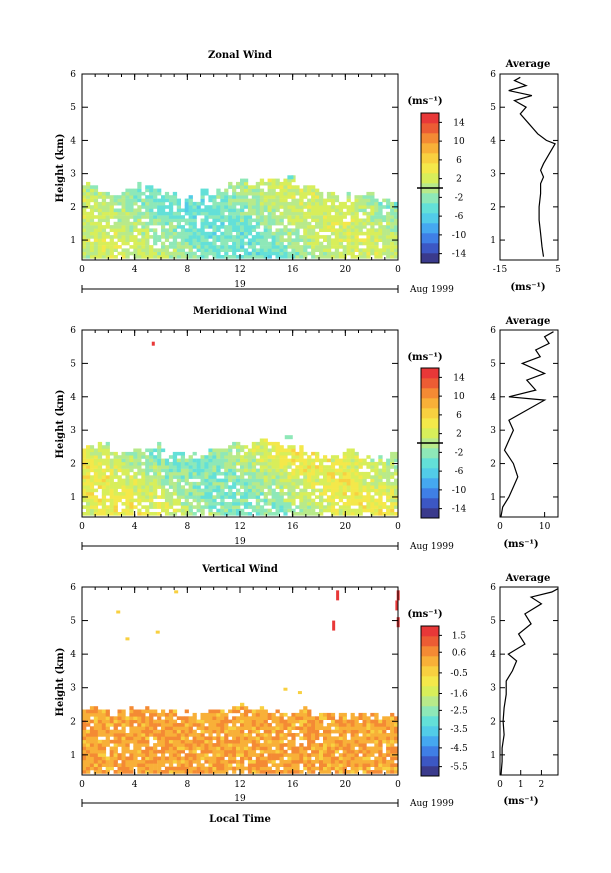 The image size is (611, 873). What do you see at coordinates (520, 544) in the screenshot?
I see `meridional-profile-xlabel: (ms⁻¹)` at bounding box center [520, 544].